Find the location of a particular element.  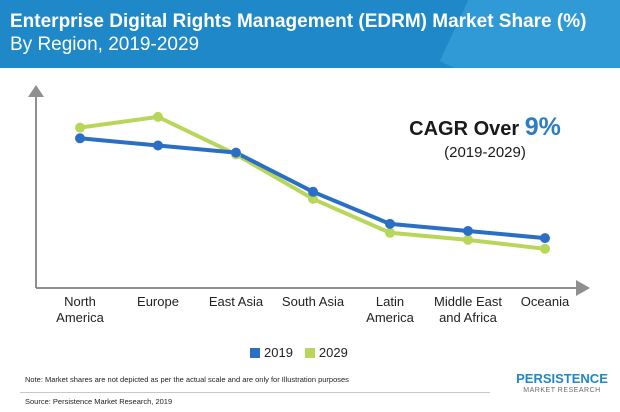

legend-swatch-2029 is located at coordinates (309, 352).